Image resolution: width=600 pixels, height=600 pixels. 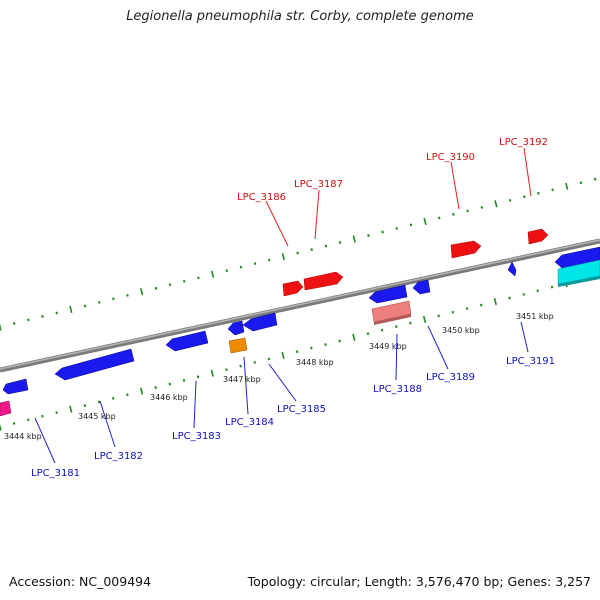 I want to click on feature-magenta, so click(x=6, y=408).